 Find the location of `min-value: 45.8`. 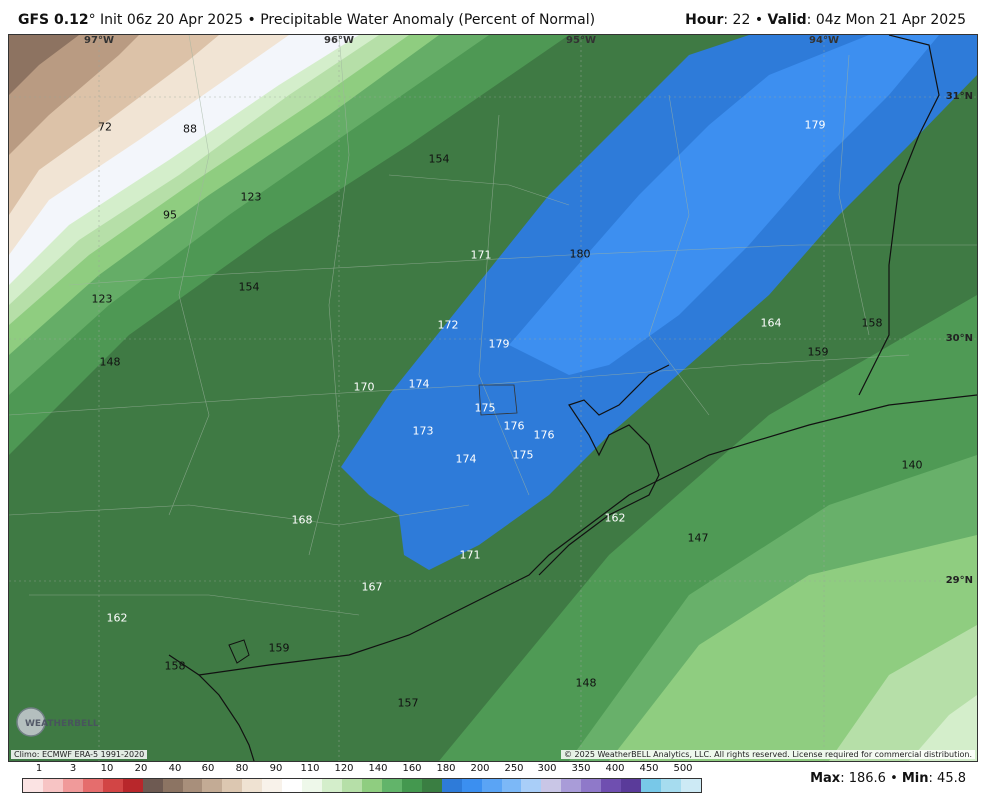

min-value: 45.8 is located at coordinates (951, 778).